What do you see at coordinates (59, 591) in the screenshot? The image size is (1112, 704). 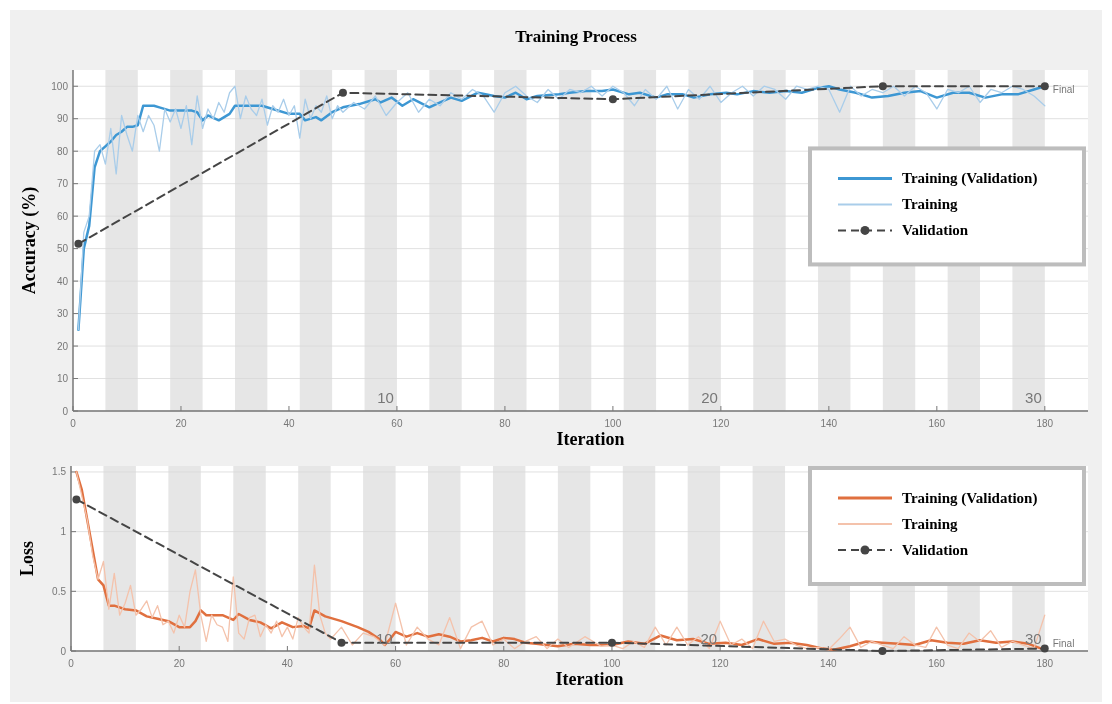 I see `y-tick-label: 0.5` at bounding box center [59, 591].